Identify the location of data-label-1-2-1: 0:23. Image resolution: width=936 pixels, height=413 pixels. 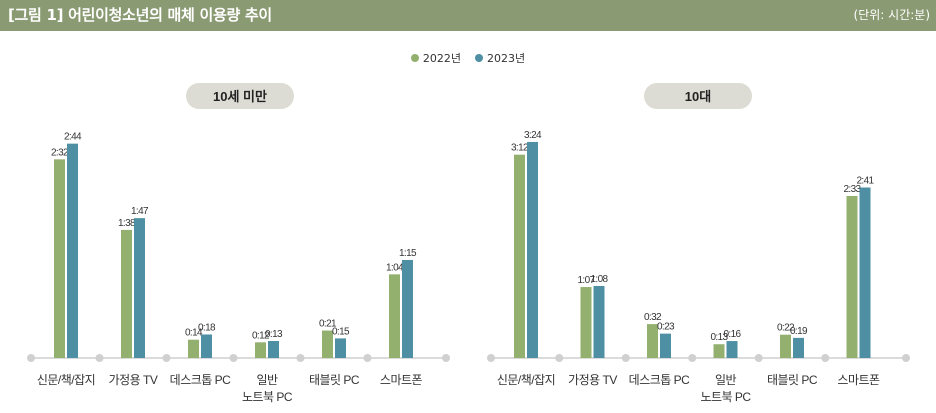
(666, 327).